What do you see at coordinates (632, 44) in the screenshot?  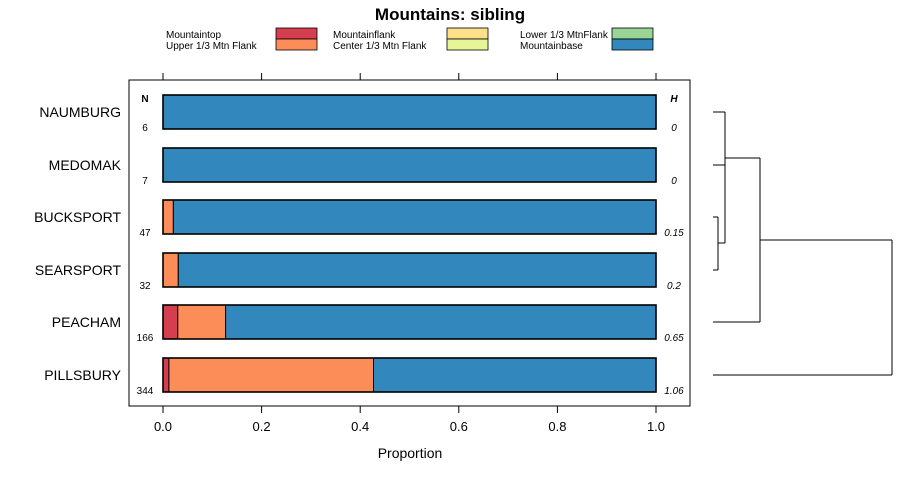 I see `legend-swatch-mountainbase` at bounding box center [632, 44].